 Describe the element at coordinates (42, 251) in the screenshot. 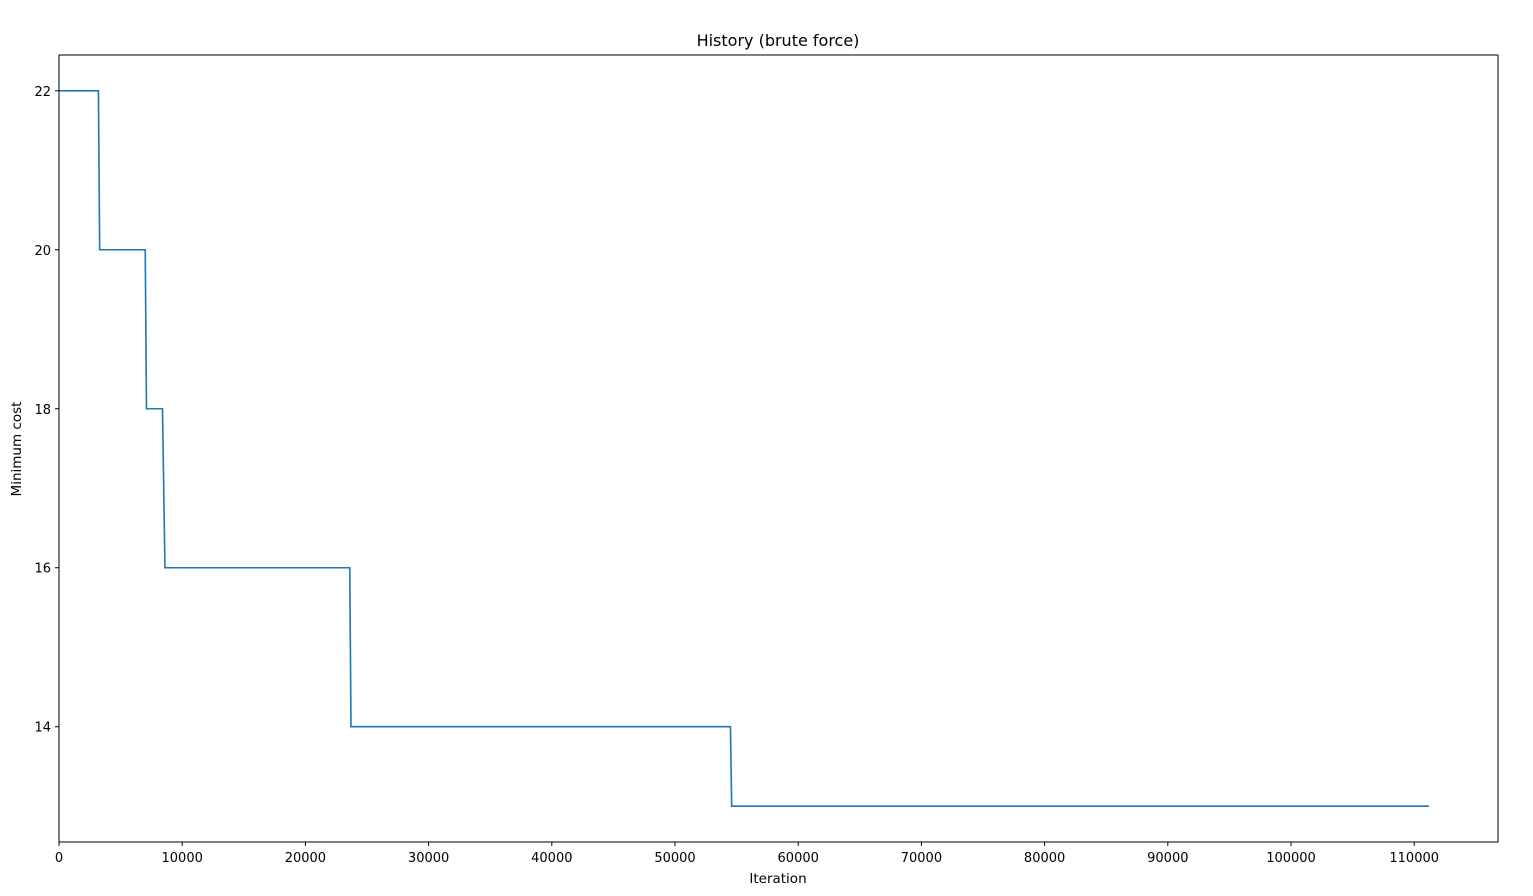

I see `y-tick-label: 20` at that location.